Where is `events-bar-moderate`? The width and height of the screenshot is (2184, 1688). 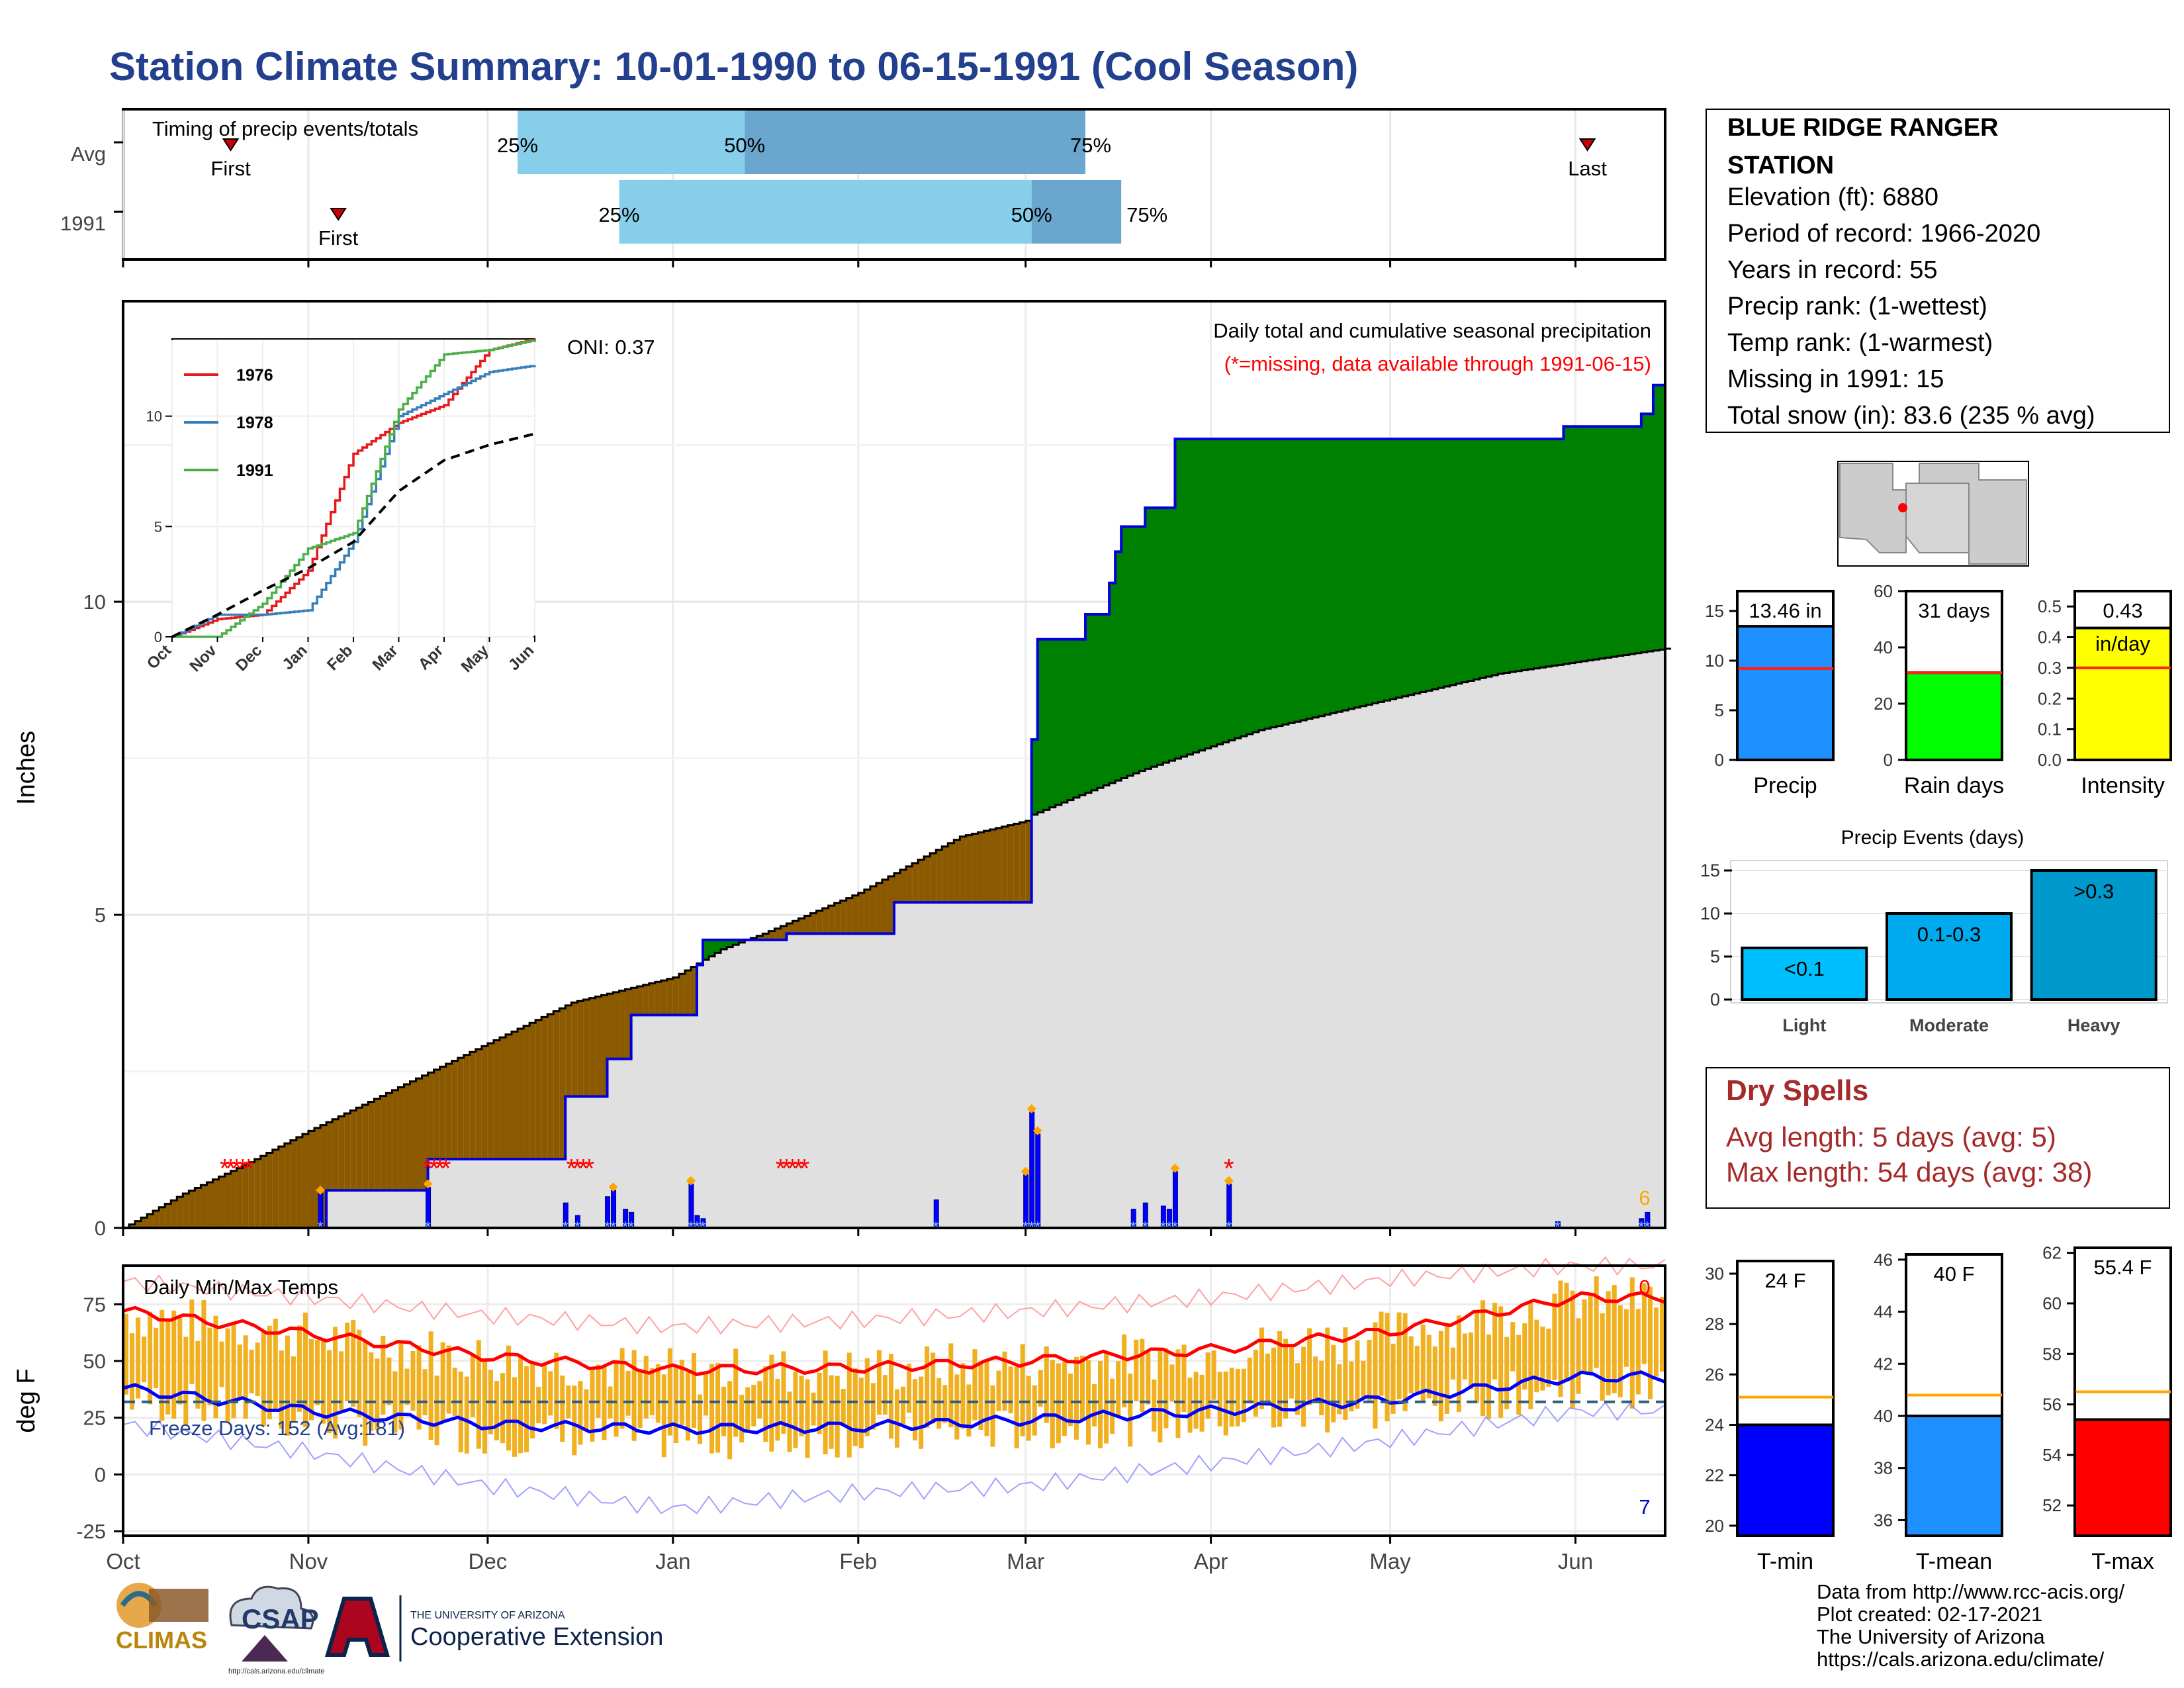
events-bar-moderate is located at coordinates (1949, 956).